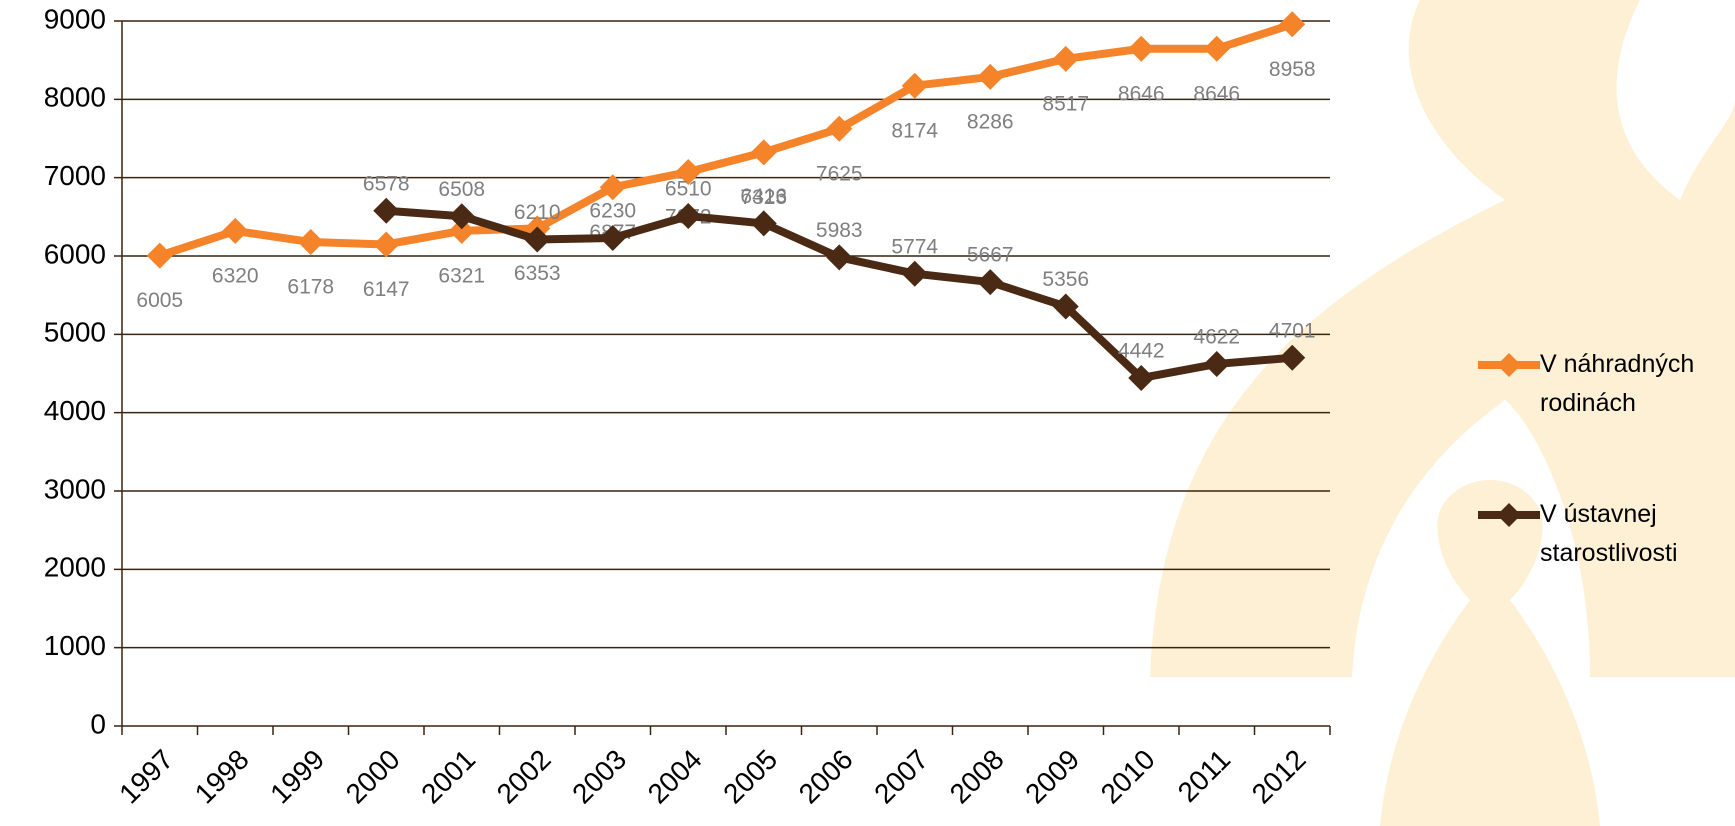 This screenshot has width=1735, height=826. I want to click on x-tick-label: 2003, so click(599, 777).